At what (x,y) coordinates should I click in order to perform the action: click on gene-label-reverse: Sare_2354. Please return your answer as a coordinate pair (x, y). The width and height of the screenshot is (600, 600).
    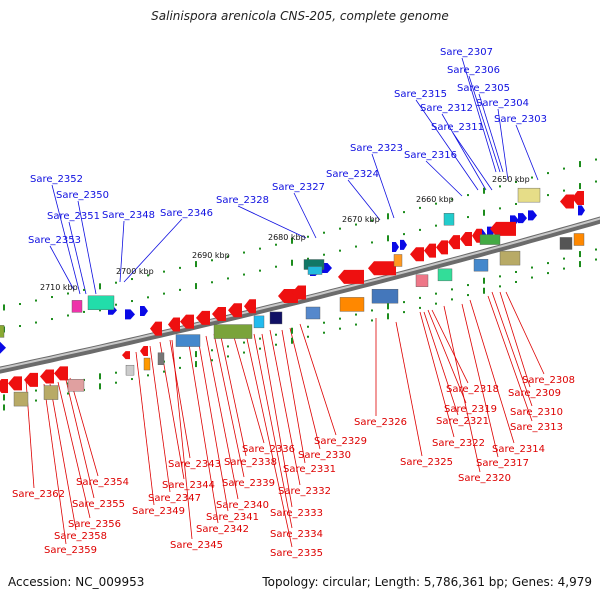
    Looking at the image, I should click on (102, 482).